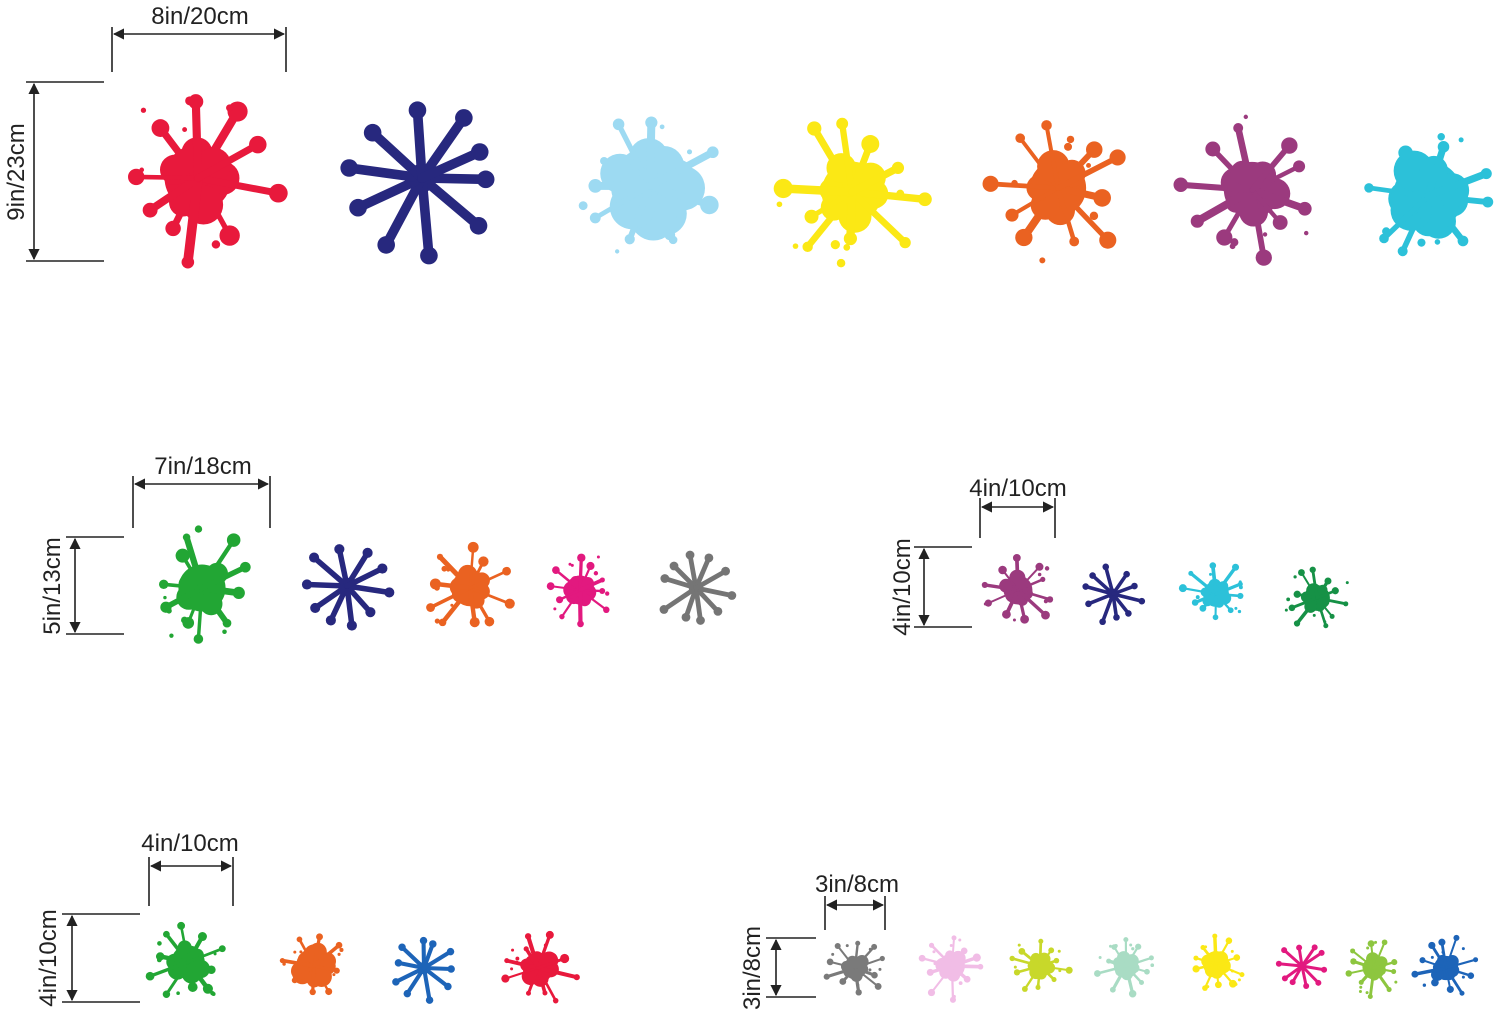 This screenshot has height=1026, width=1500. What do you see at coordinates (137, 918) in the screenshot?
I see `group-4in-b-dimensions: 4in/10cm 4in/10cm` at bounding box center [137, 918].